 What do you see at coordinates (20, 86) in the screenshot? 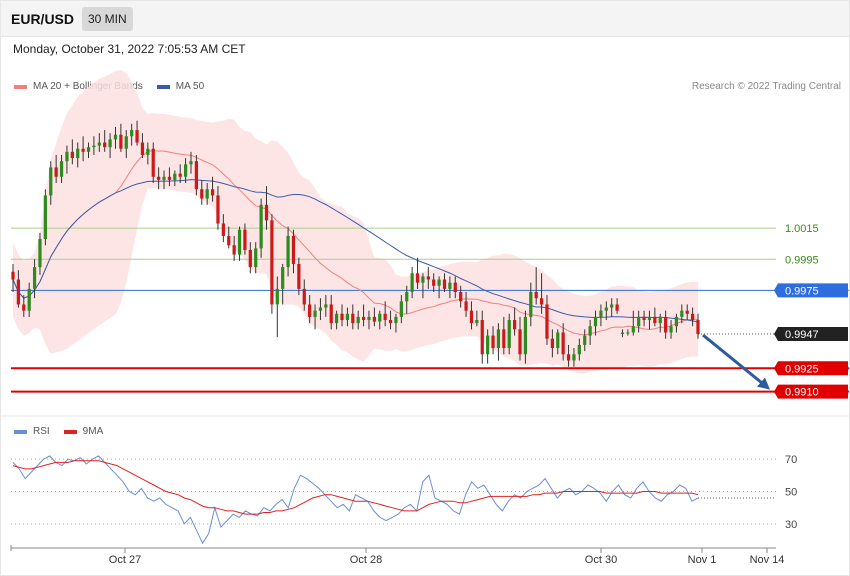
I see `ma20-swatch` at bounding box center [20, 86].